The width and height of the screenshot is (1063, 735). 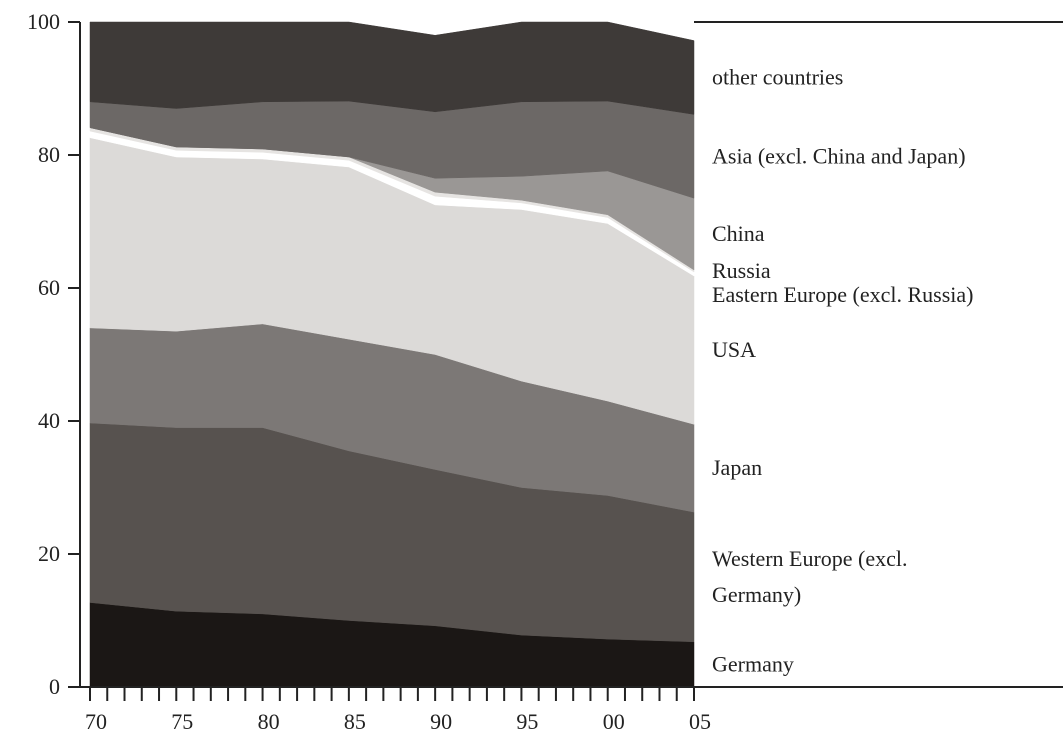 I want to click on y-tick-label: 0, so click(x=54, y=686).